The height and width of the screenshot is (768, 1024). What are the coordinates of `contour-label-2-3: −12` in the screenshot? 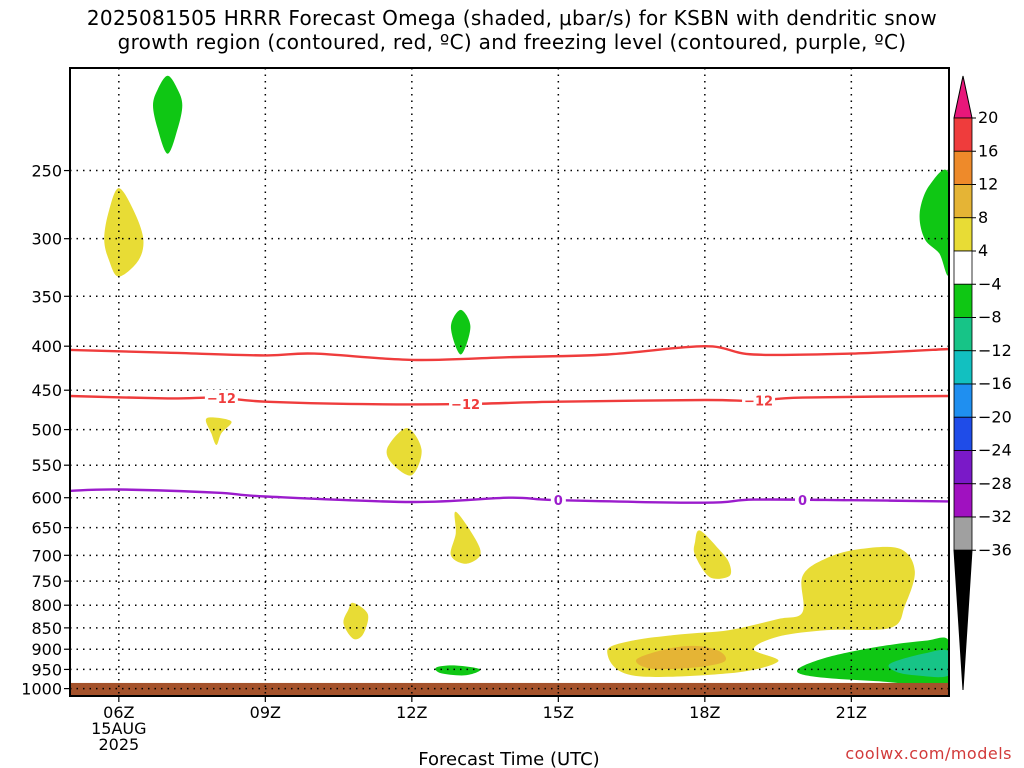 It's located at (758, 402).